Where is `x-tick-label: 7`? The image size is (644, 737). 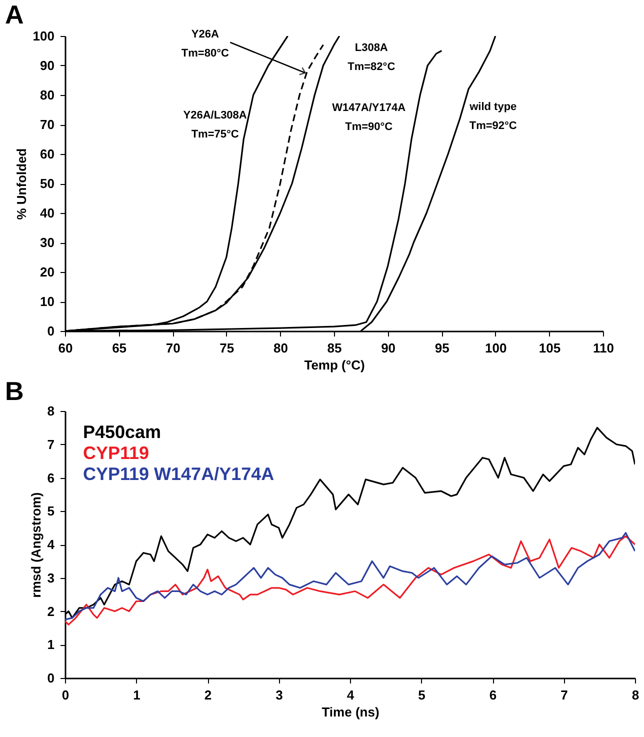
x-tick-label: 7 is located at coordinates (564, 695).